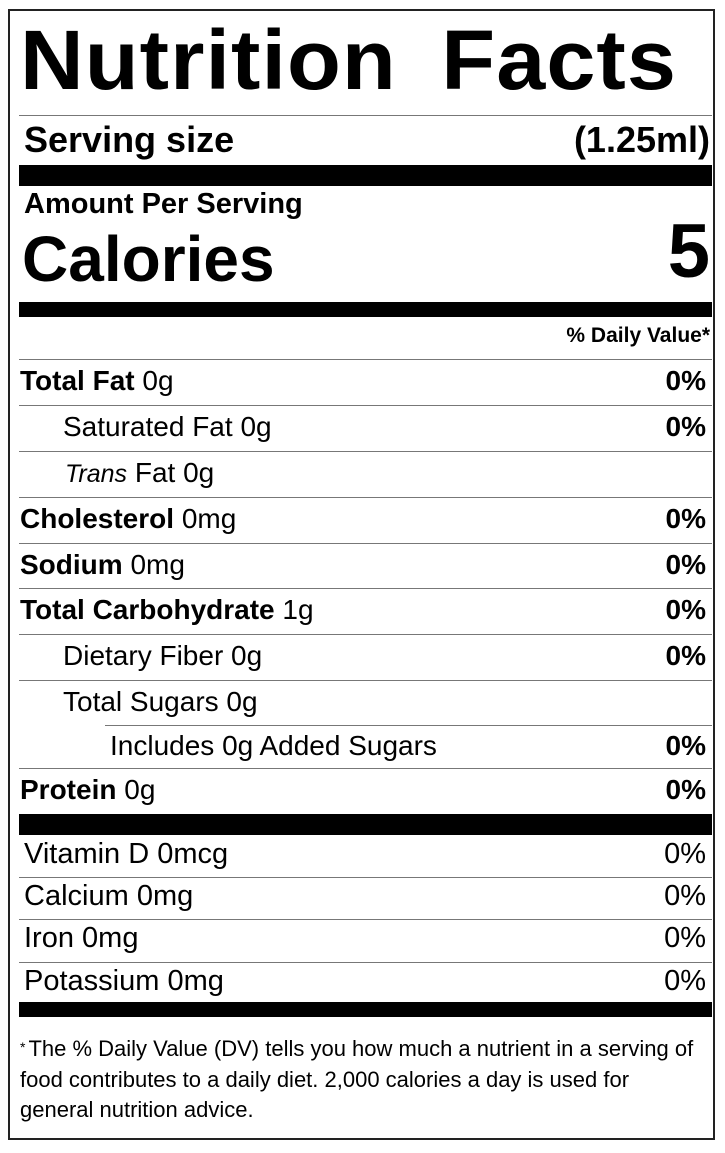 The width and height of the screenshot is (725, 1153). What do you see at coordinates (163, 204) in the screenshot?
I see `amount-per-serving: Amount Per Serving` at bounding box center [163, 204].